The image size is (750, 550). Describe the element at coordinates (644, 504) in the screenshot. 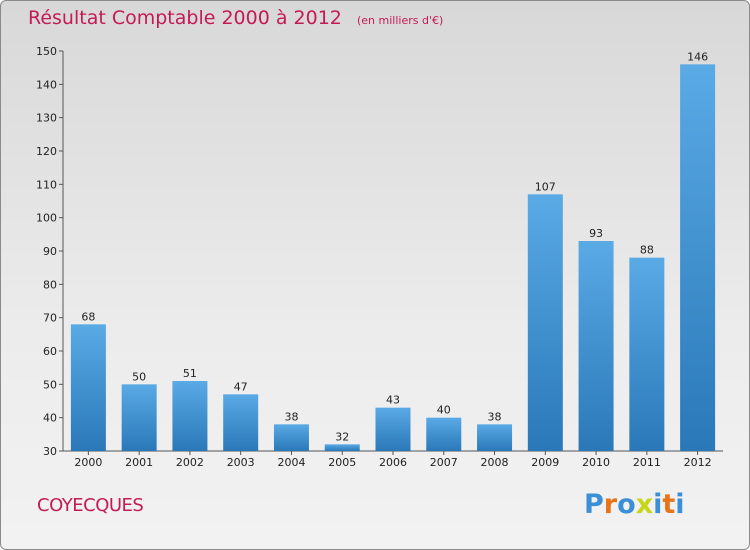

I see `logo-letter: x` at that location.